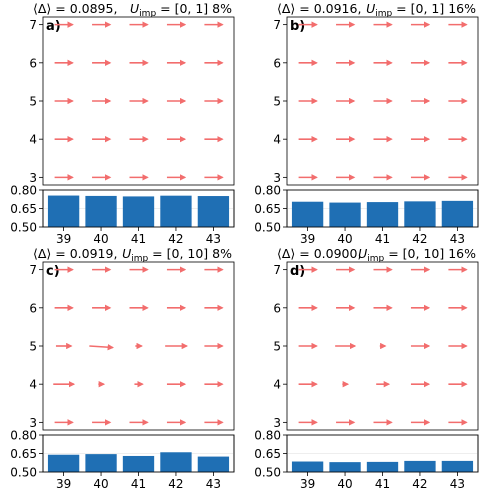 The image size is (493, 493). I want to click on panel-title-u: Uimp = [0, 1] 8%, so click(181, 10).